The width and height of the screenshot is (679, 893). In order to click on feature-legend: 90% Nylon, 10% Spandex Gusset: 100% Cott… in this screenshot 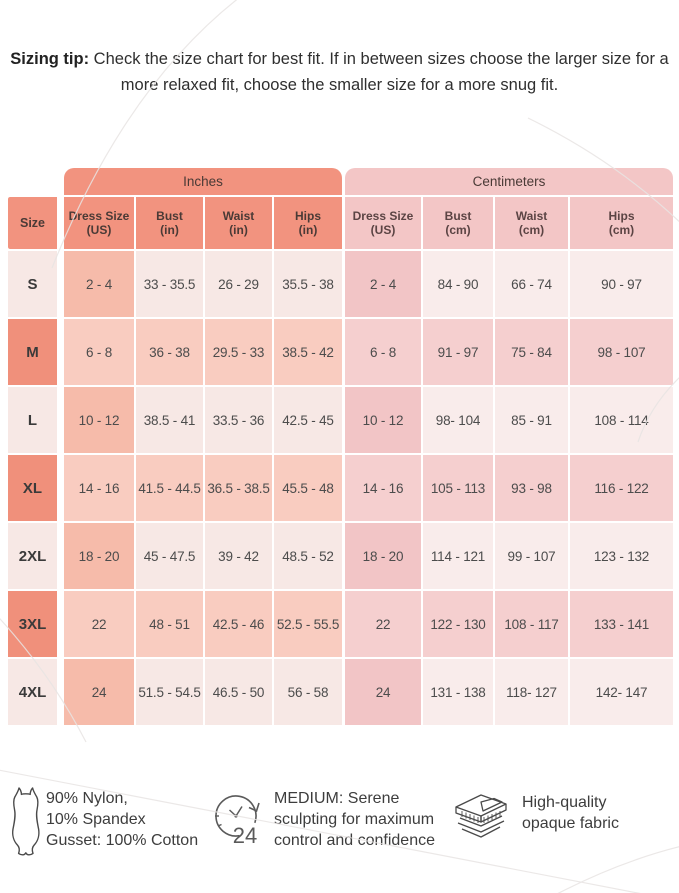, I will do `click(339, 832)`.